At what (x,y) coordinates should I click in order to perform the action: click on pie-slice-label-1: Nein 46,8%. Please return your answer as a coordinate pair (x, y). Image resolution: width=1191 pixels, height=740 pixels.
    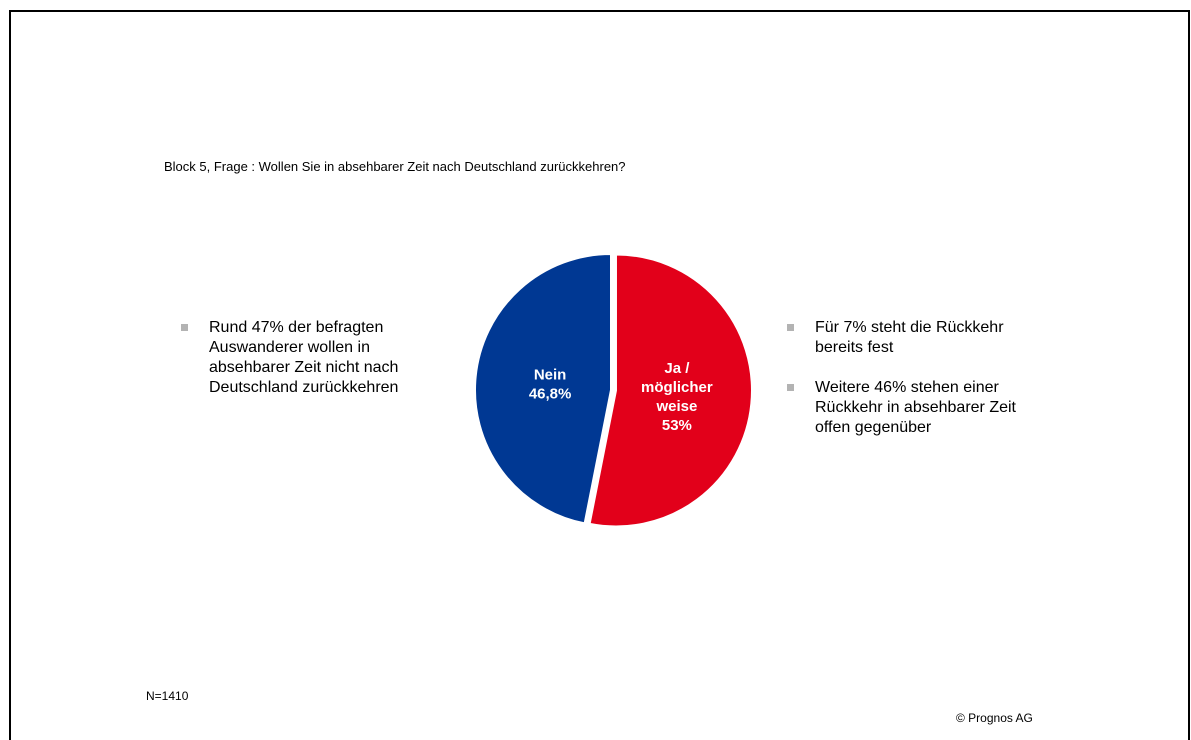
    Looking at the image, I should click on (550, 385).